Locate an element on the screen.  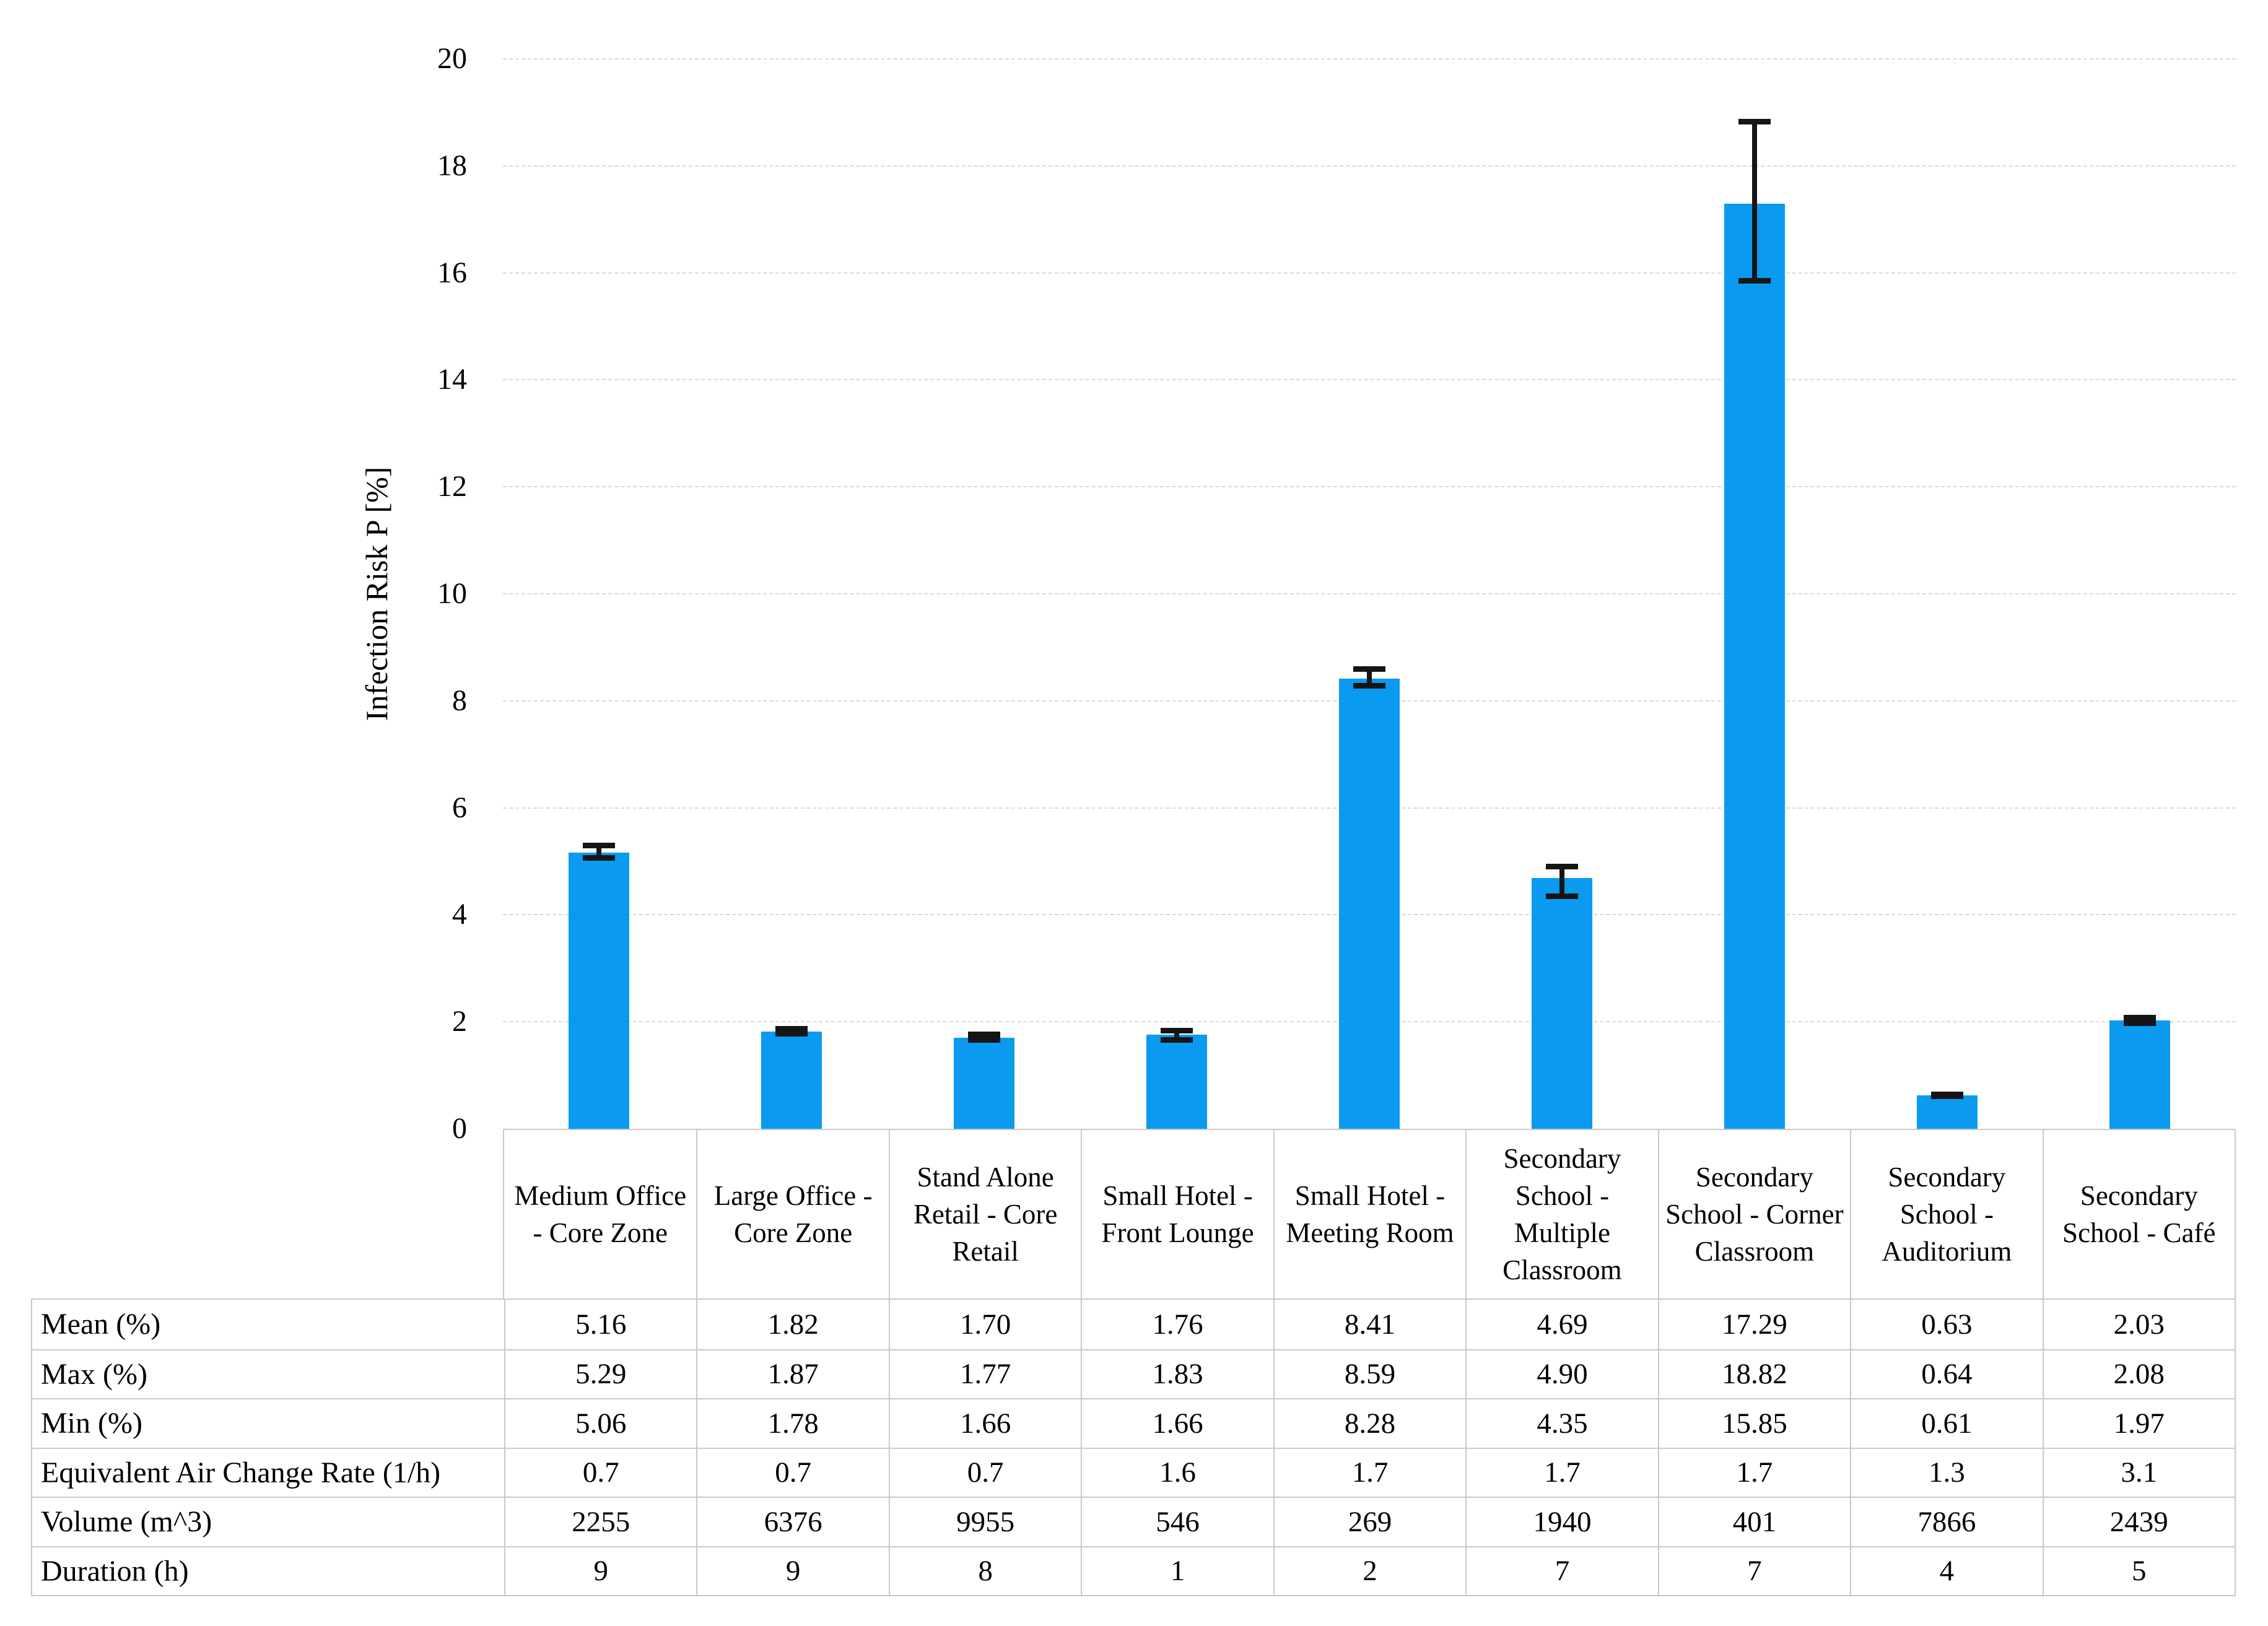
y-tick-label-14: 14 is located at coordinates (452, 379).